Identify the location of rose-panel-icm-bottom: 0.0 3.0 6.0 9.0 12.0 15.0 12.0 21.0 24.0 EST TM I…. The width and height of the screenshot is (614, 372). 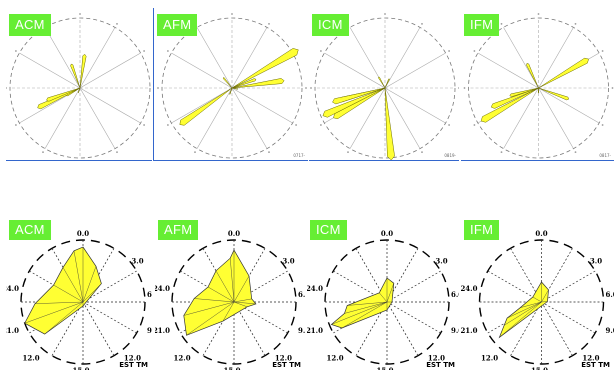
(383, 293).